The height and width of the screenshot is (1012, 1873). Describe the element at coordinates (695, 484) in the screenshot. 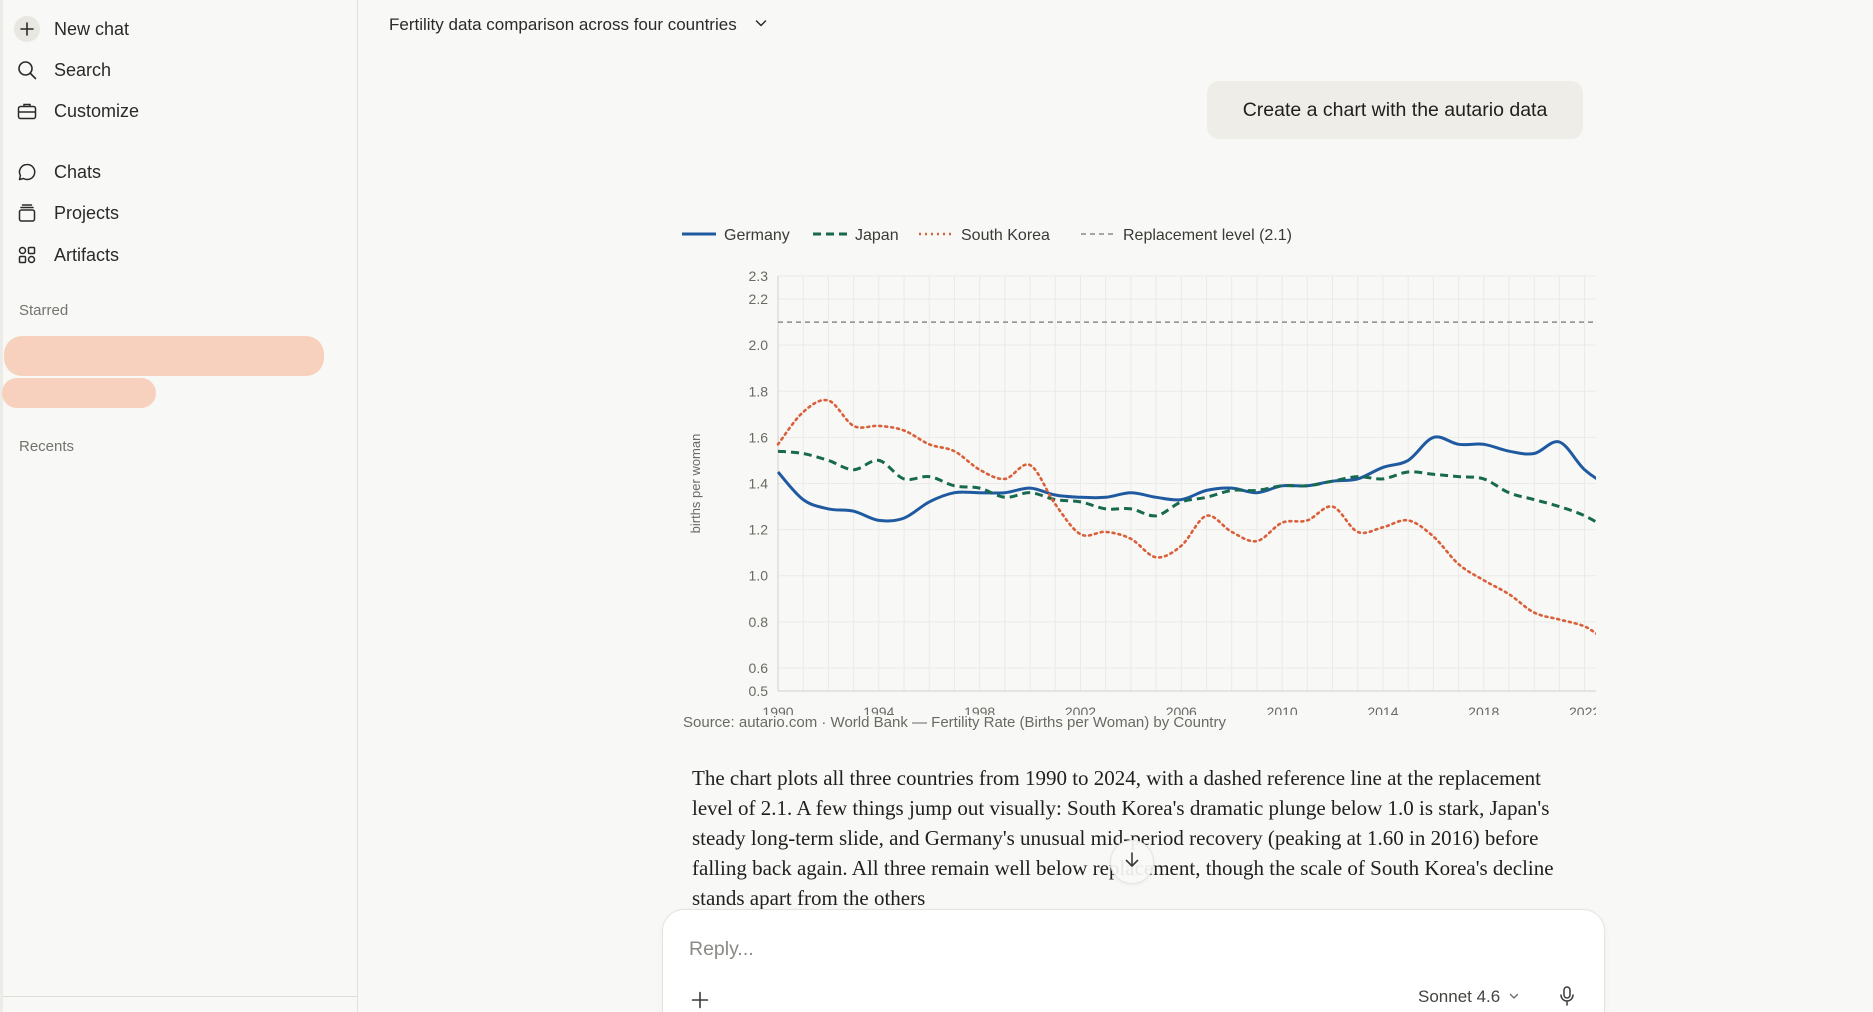

I see `y-axis-label: births per woman` at that location.